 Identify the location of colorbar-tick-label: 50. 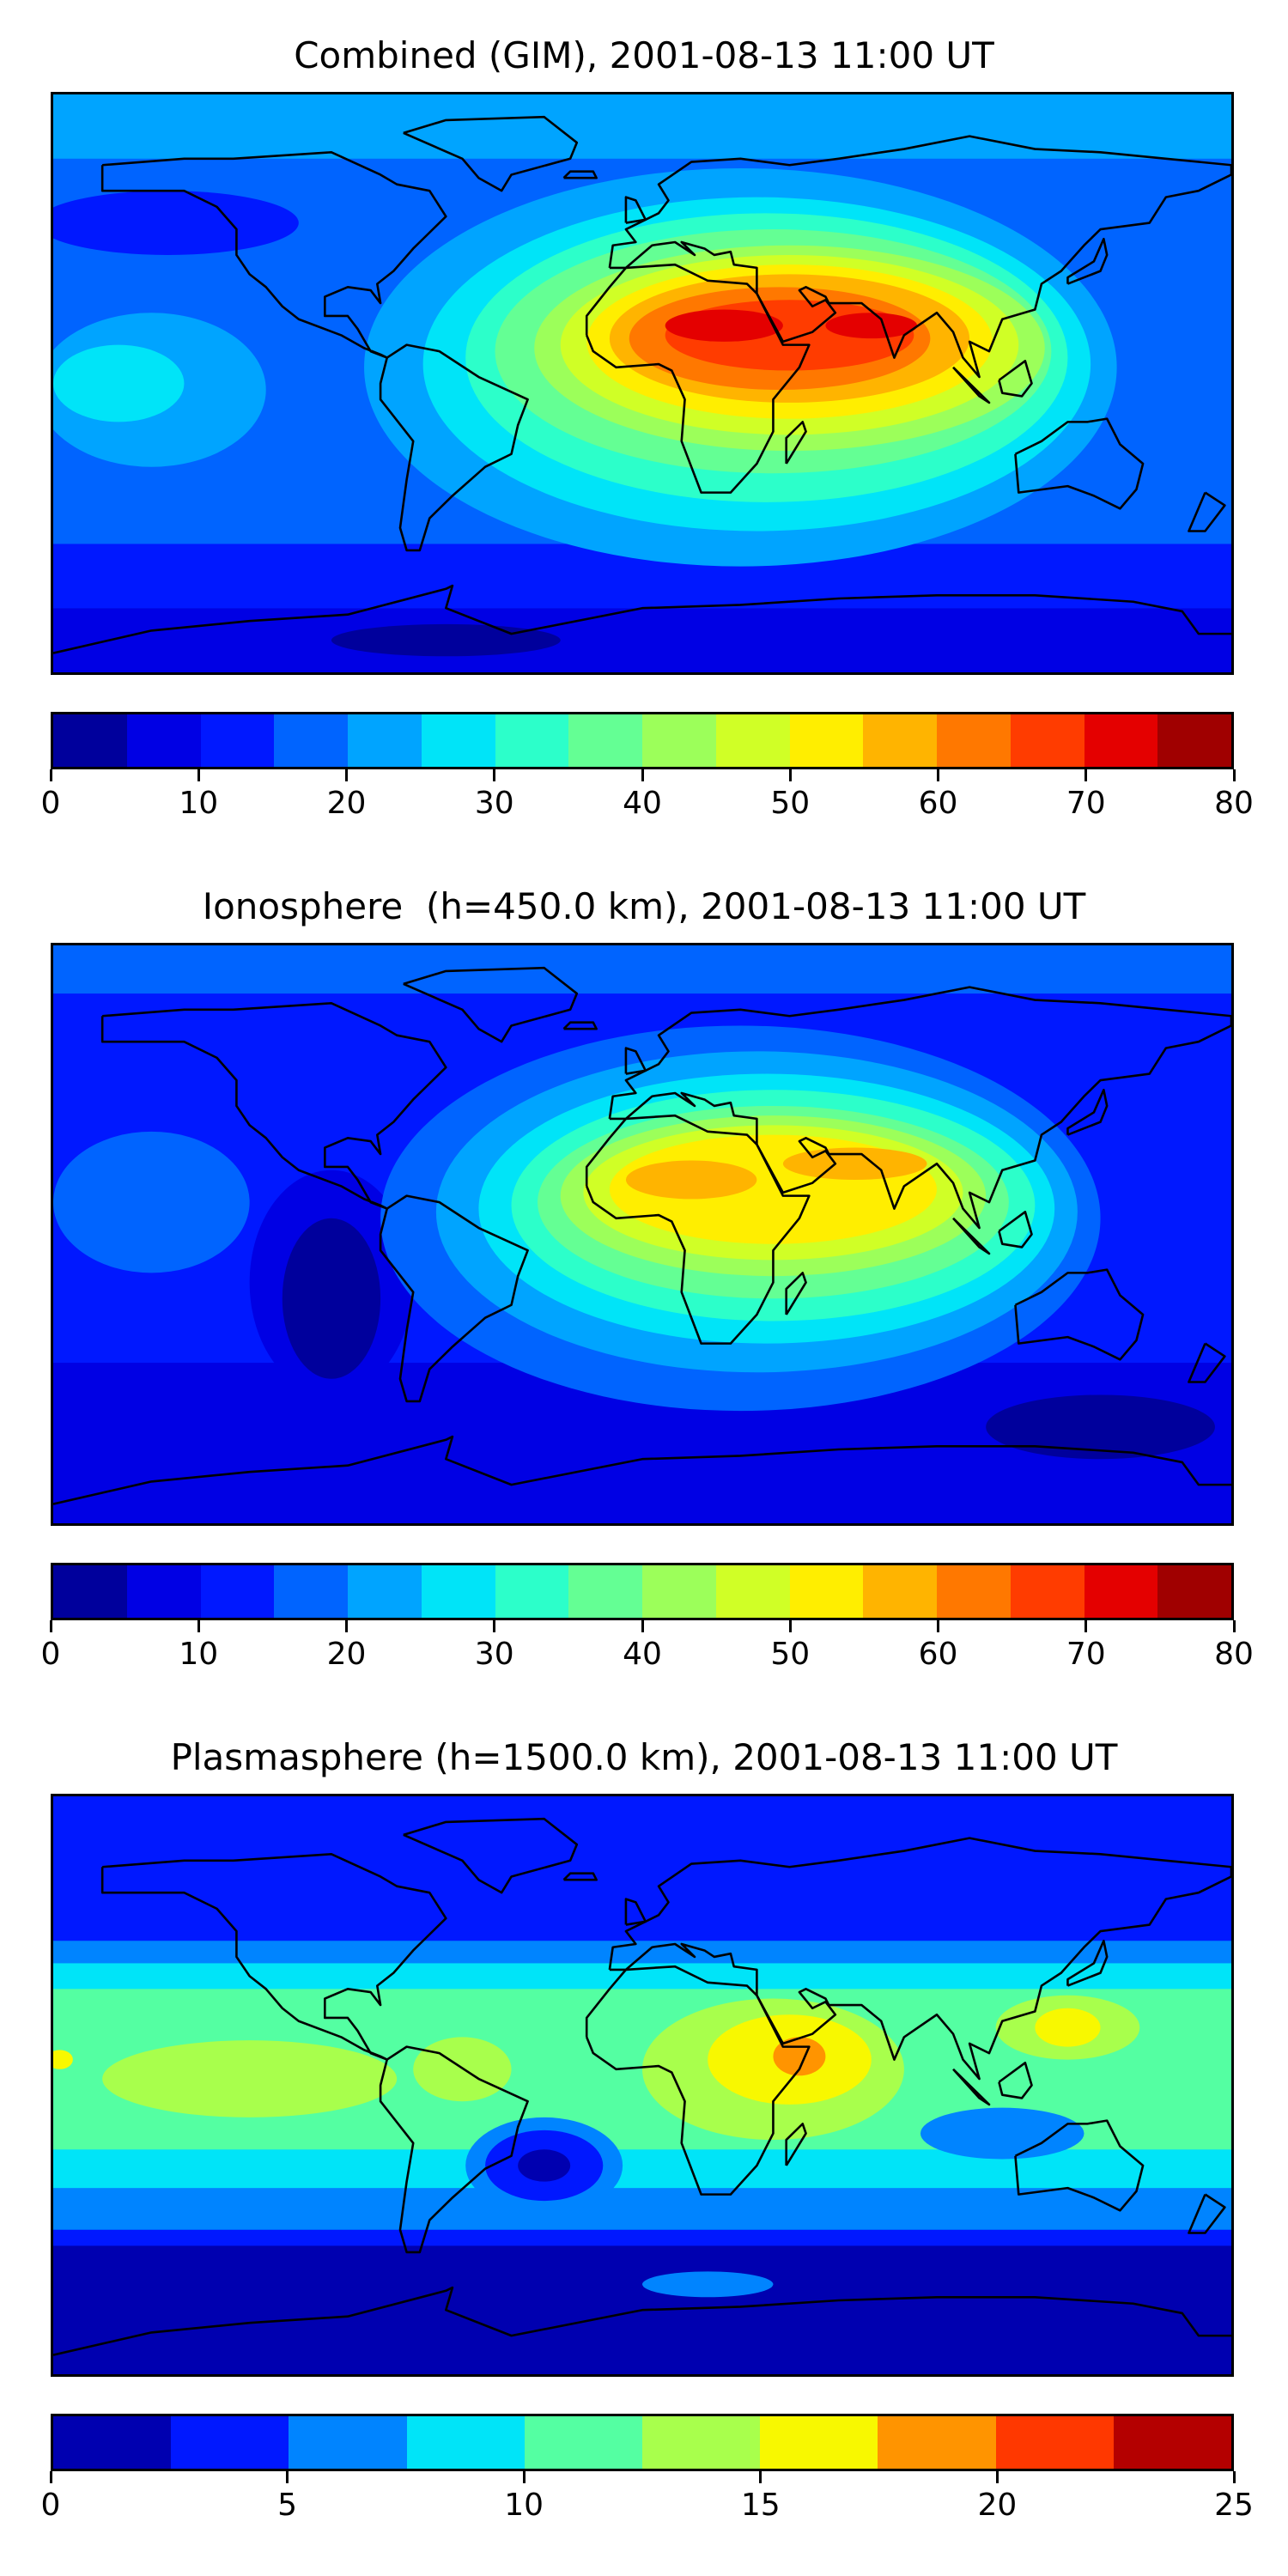
(790, 1654).